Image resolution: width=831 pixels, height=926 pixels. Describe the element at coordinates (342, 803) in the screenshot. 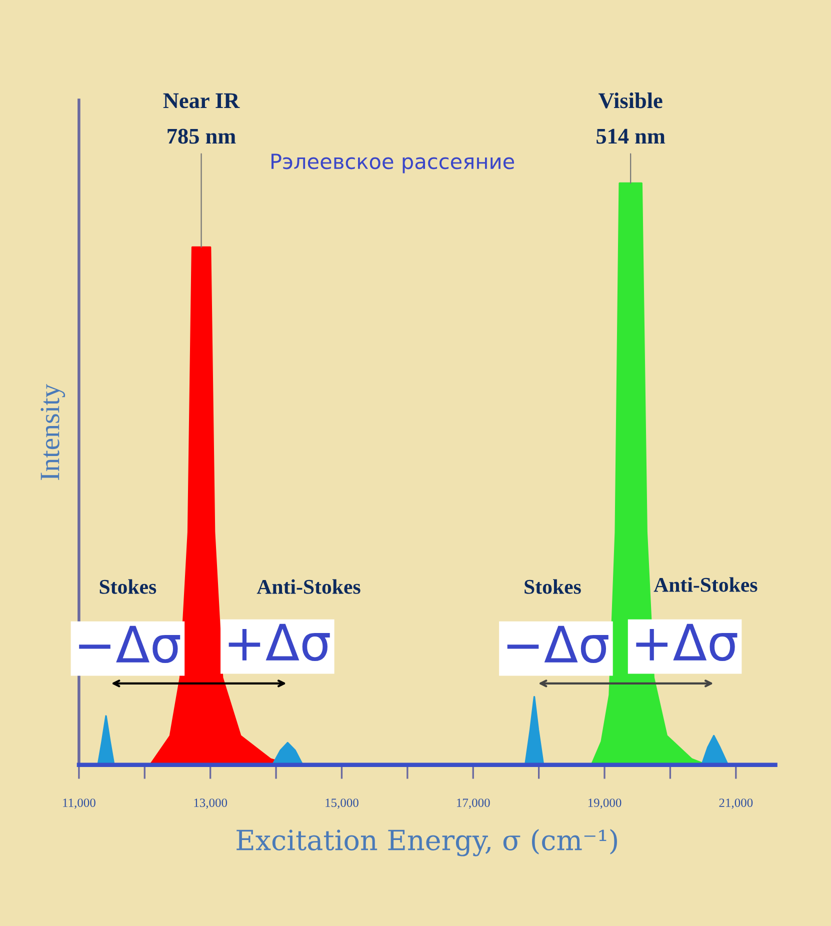

I see `x-tick-label: 15,000` at that location.